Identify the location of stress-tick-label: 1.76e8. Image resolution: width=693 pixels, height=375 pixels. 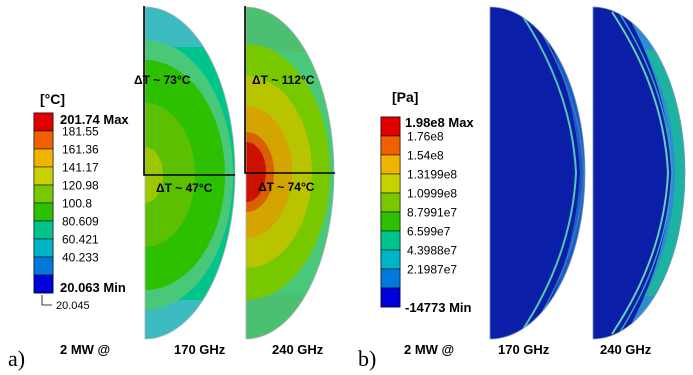
(425, 137).